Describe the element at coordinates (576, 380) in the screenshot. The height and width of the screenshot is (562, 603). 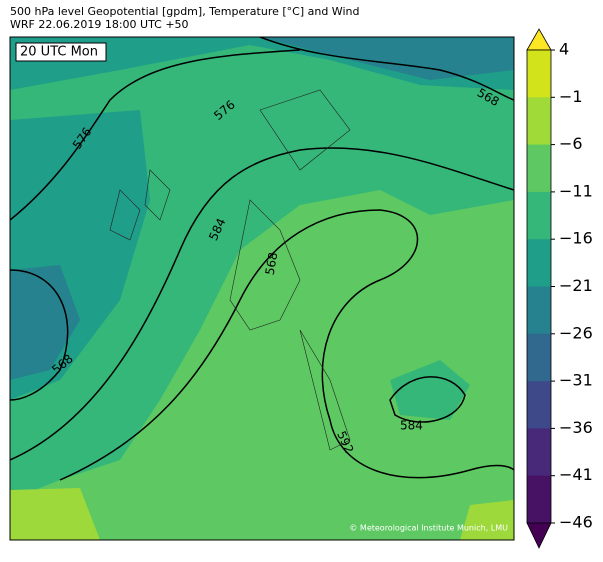
I see `colorbar-tick-label: −31` at that location.